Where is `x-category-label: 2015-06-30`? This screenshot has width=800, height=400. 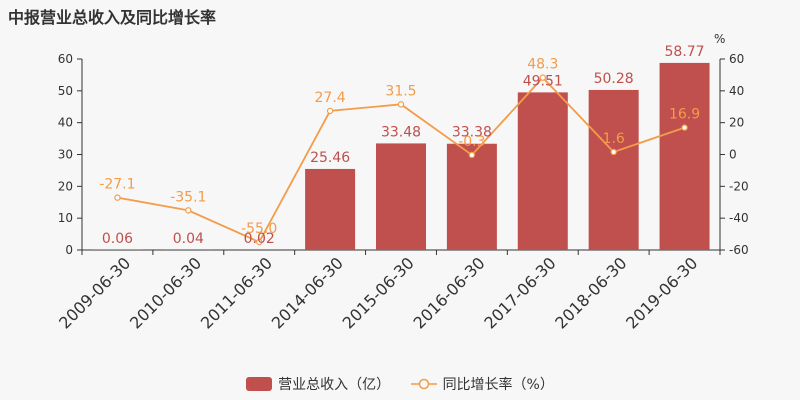 x-category-label: 2015-06-30 is located at coordinates (378, 292).